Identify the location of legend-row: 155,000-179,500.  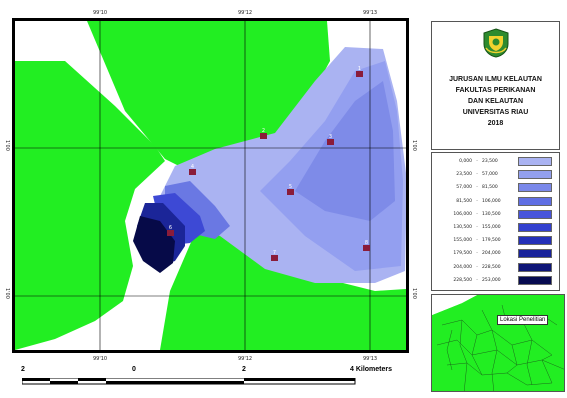
(495, 240).